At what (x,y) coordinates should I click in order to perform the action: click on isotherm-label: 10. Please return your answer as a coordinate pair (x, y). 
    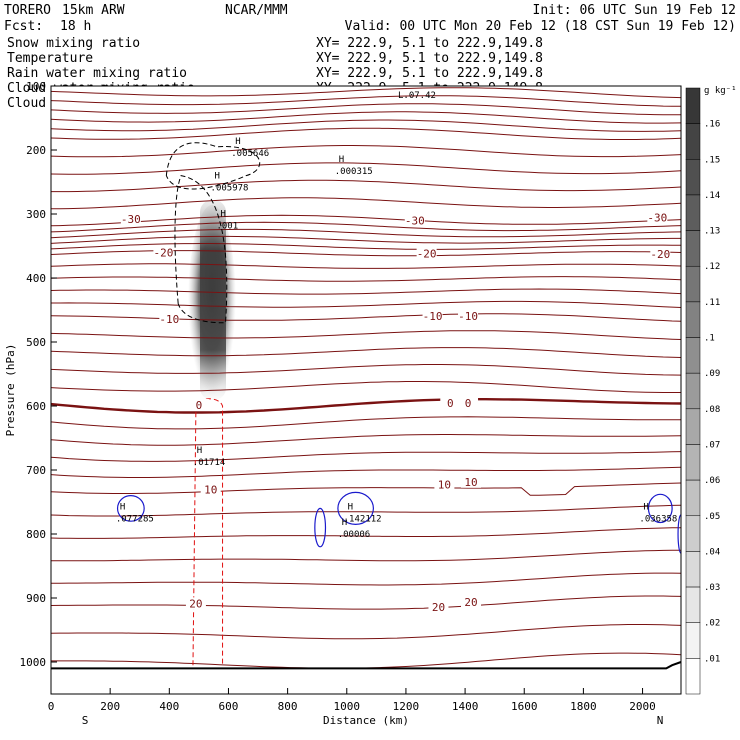
    Looking at the image, I should click on (210, 489).